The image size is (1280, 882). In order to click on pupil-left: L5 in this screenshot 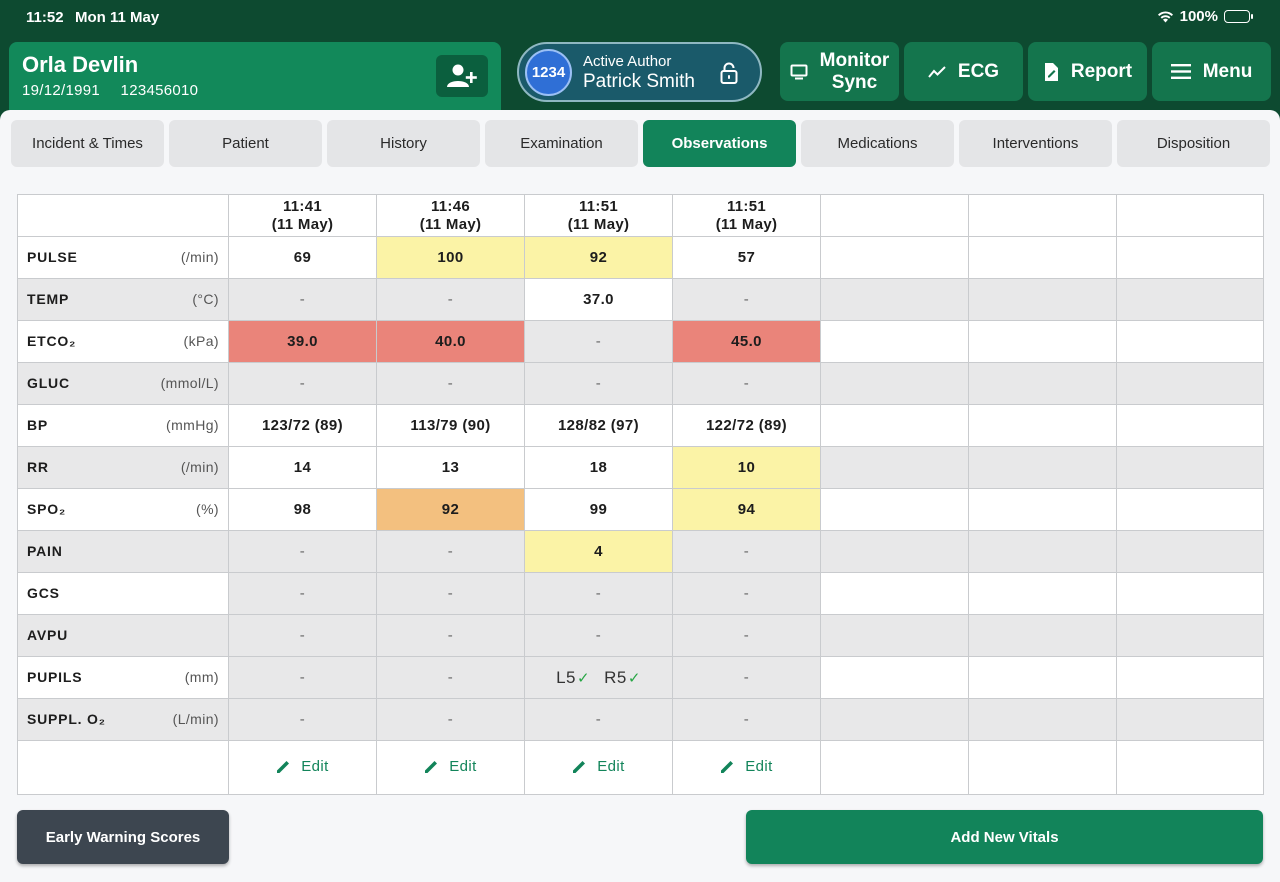, I will do `click(566, 677)`.